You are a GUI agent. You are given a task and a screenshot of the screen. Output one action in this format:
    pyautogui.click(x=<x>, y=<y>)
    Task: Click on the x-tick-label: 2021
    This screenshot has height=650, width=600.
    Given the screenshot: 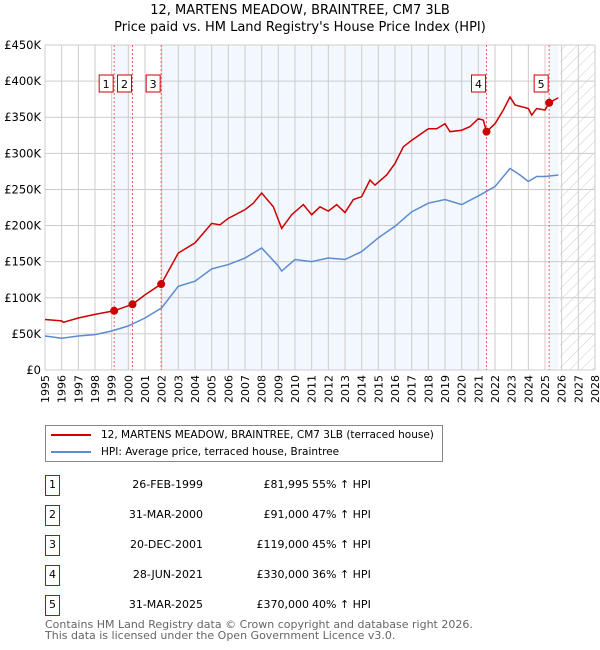 What is the action you would take?
    pyautogui.click(x=478, y=389)
    